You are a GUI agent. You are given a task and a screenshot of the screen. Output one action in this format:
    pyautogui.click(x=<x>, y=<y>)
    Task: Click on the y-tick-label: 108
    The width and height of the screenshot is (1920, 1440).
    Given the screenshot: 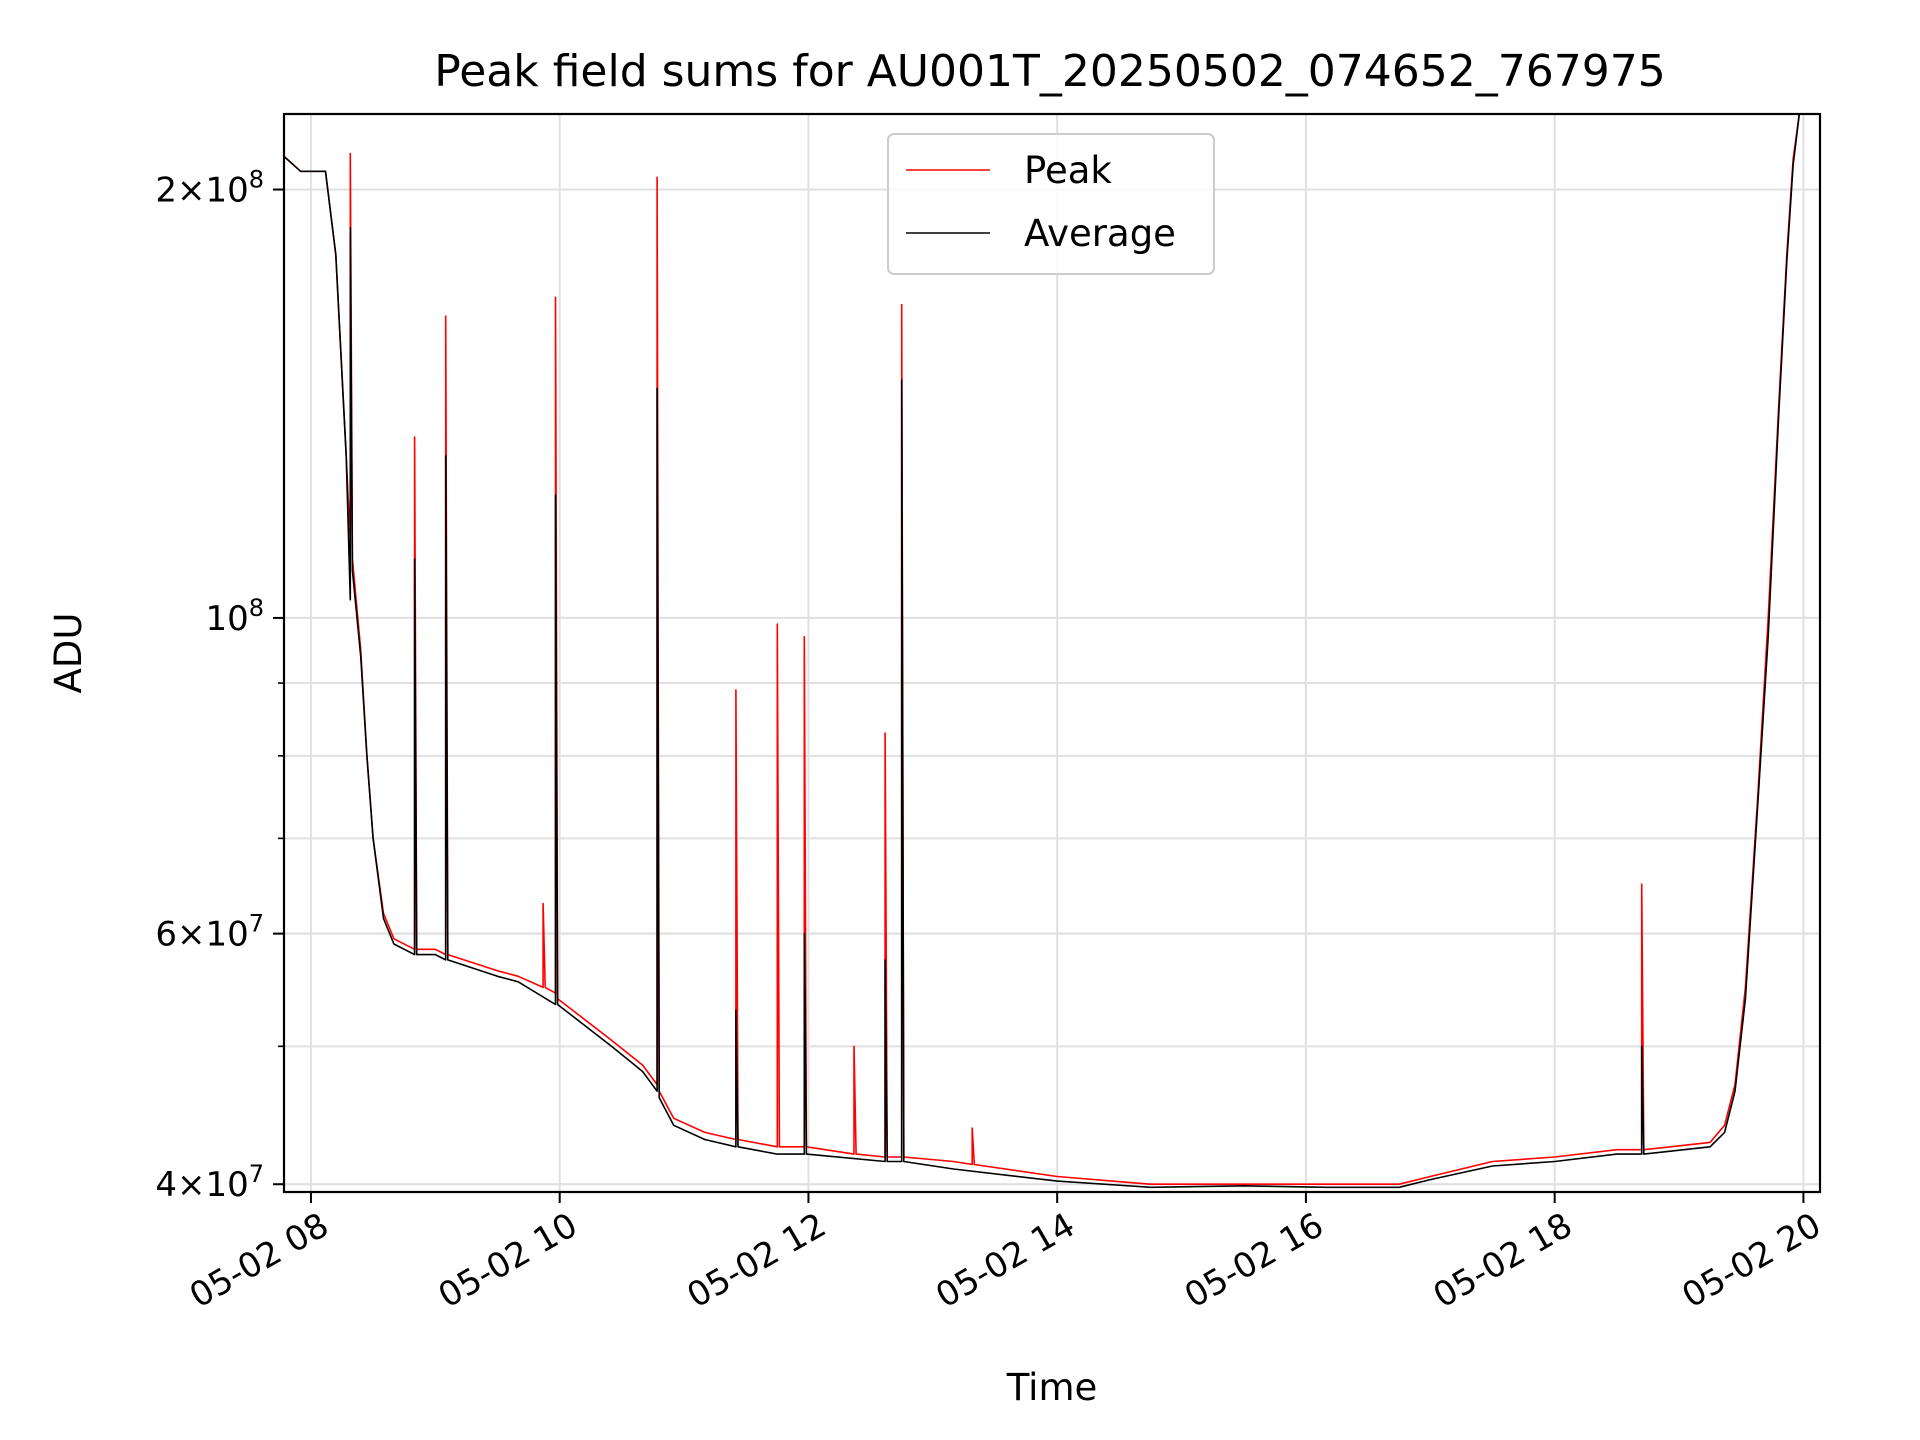 What is the action you would take?
    pyautogui.click(x=234, y=616)
    